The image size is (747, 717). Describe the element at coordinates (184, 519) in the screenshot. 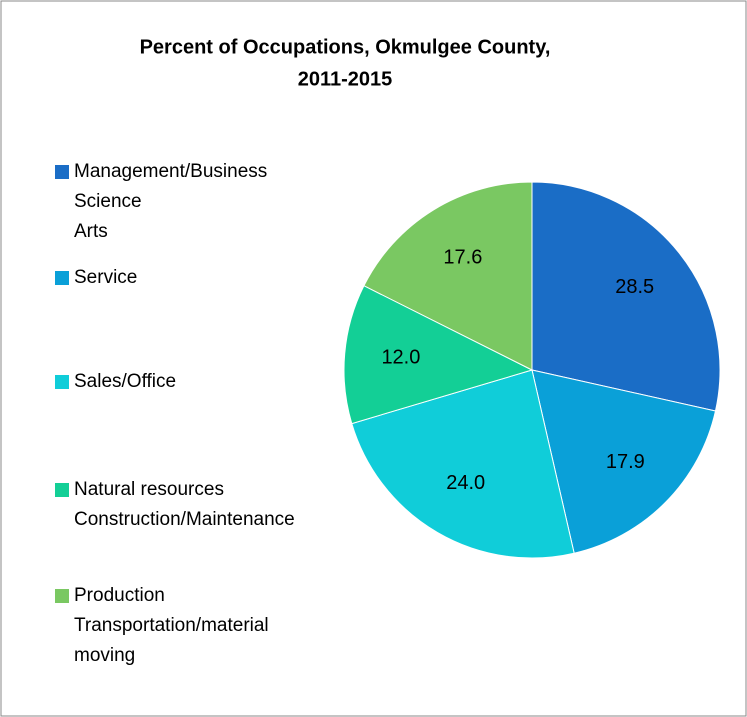

I see `legend-label: Construction/Maintenance` at that location.